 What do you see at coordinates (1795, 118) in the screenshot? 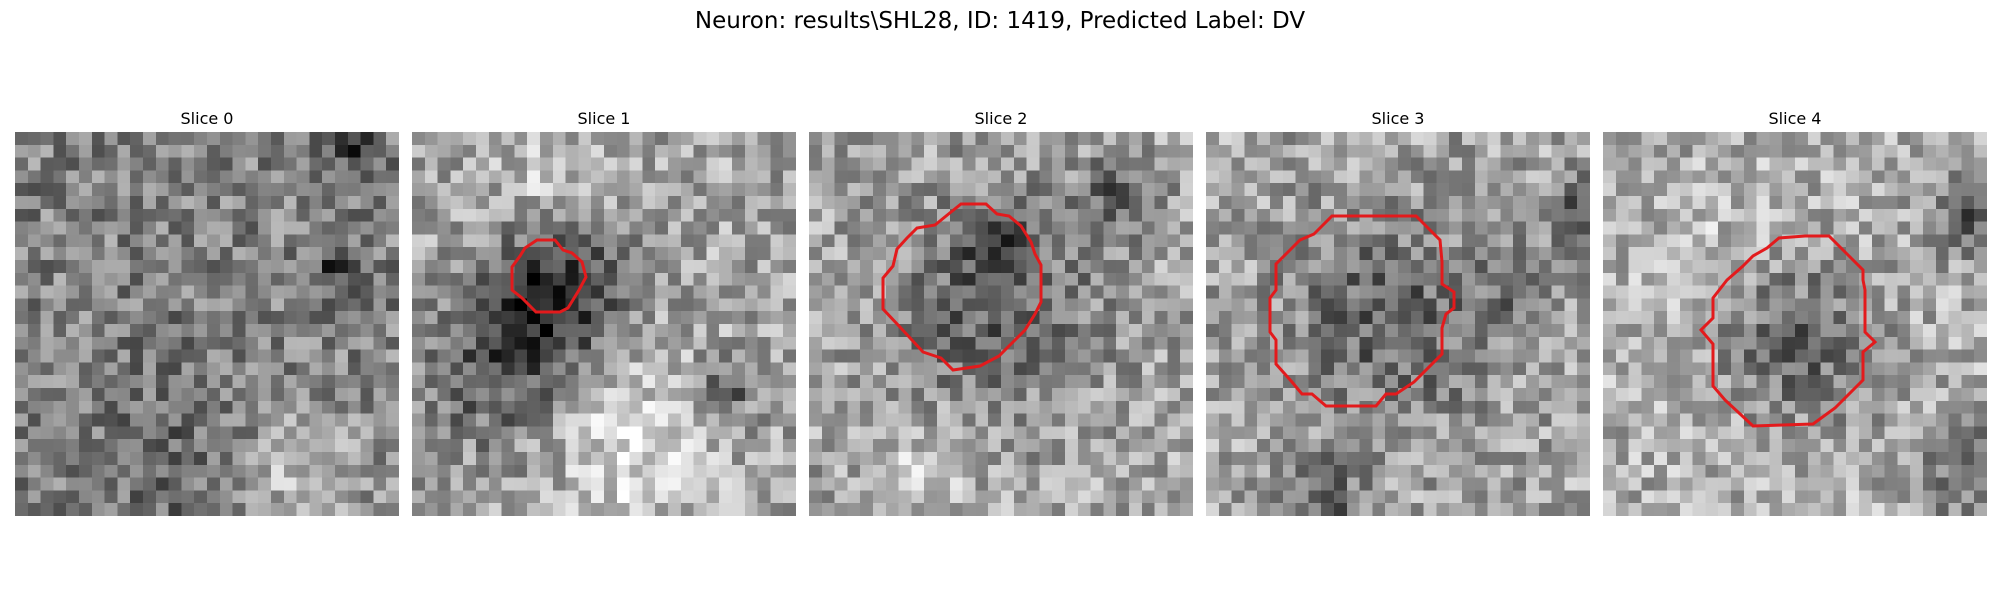
I see `slice-title: Slice 4` at bounding box center [1795, 118].